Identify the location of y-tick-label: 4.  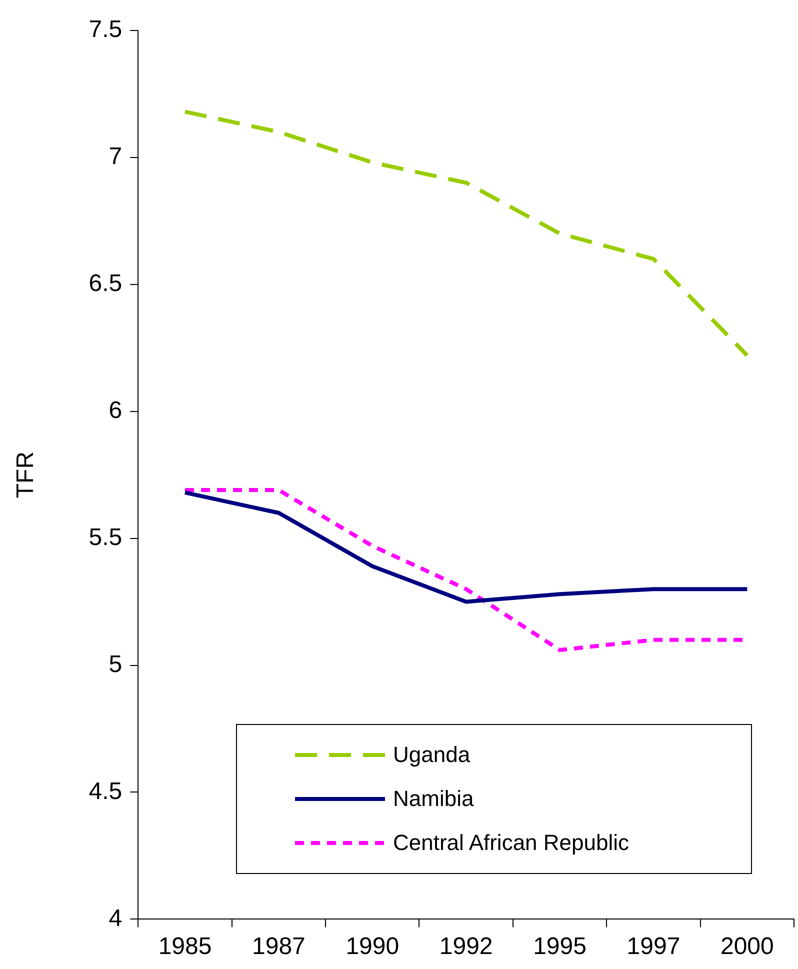
(115, 918).